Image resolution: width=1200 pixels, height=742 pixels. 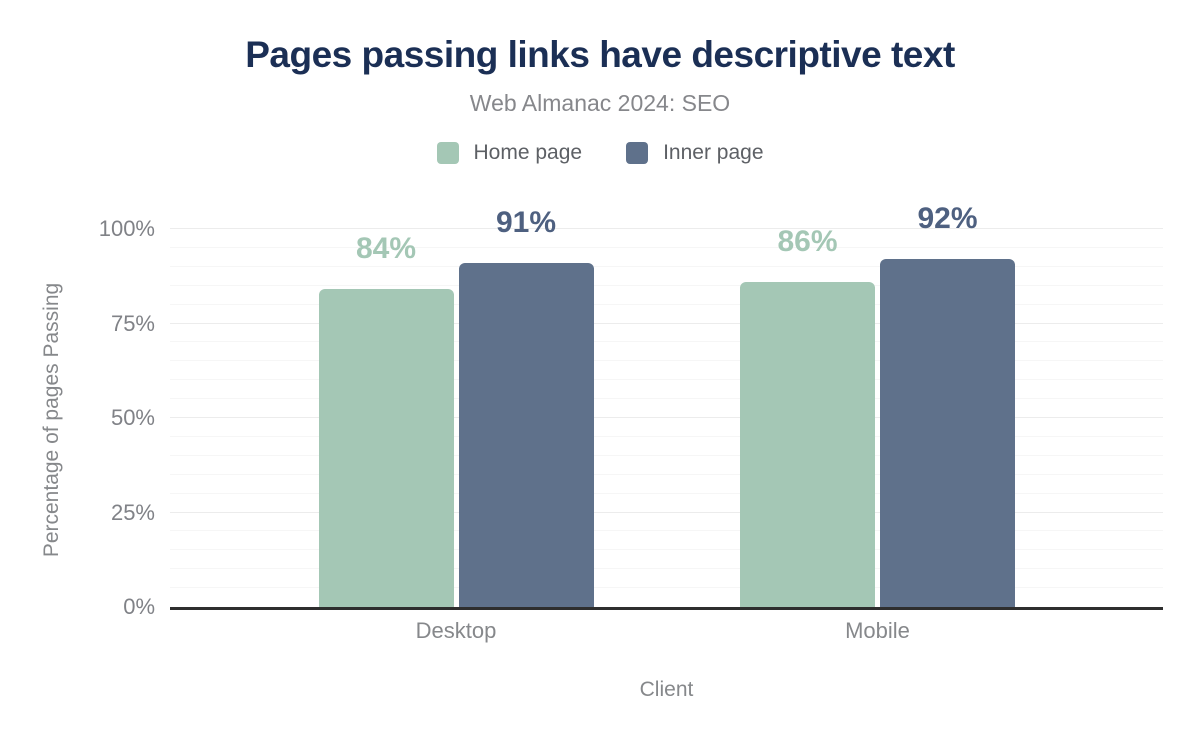 What do you see at coordinates (666, 608) in the screenshot?
I see `x-axis-line` at bounding box center [666, 608].